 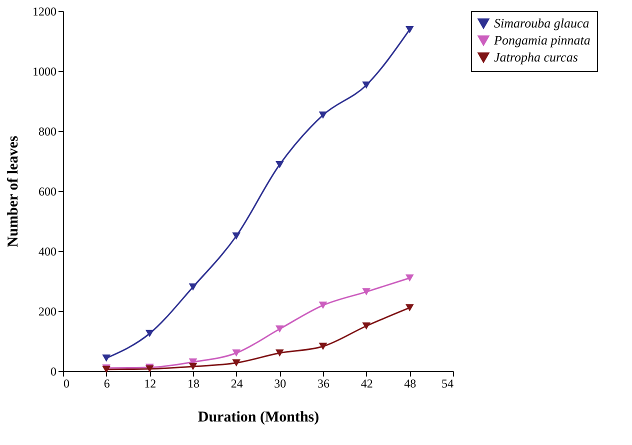 What do you see at coordinates (448, 383) in the screenshot?
I see `x-tick-label: 54` at bounding box center [448, 383].